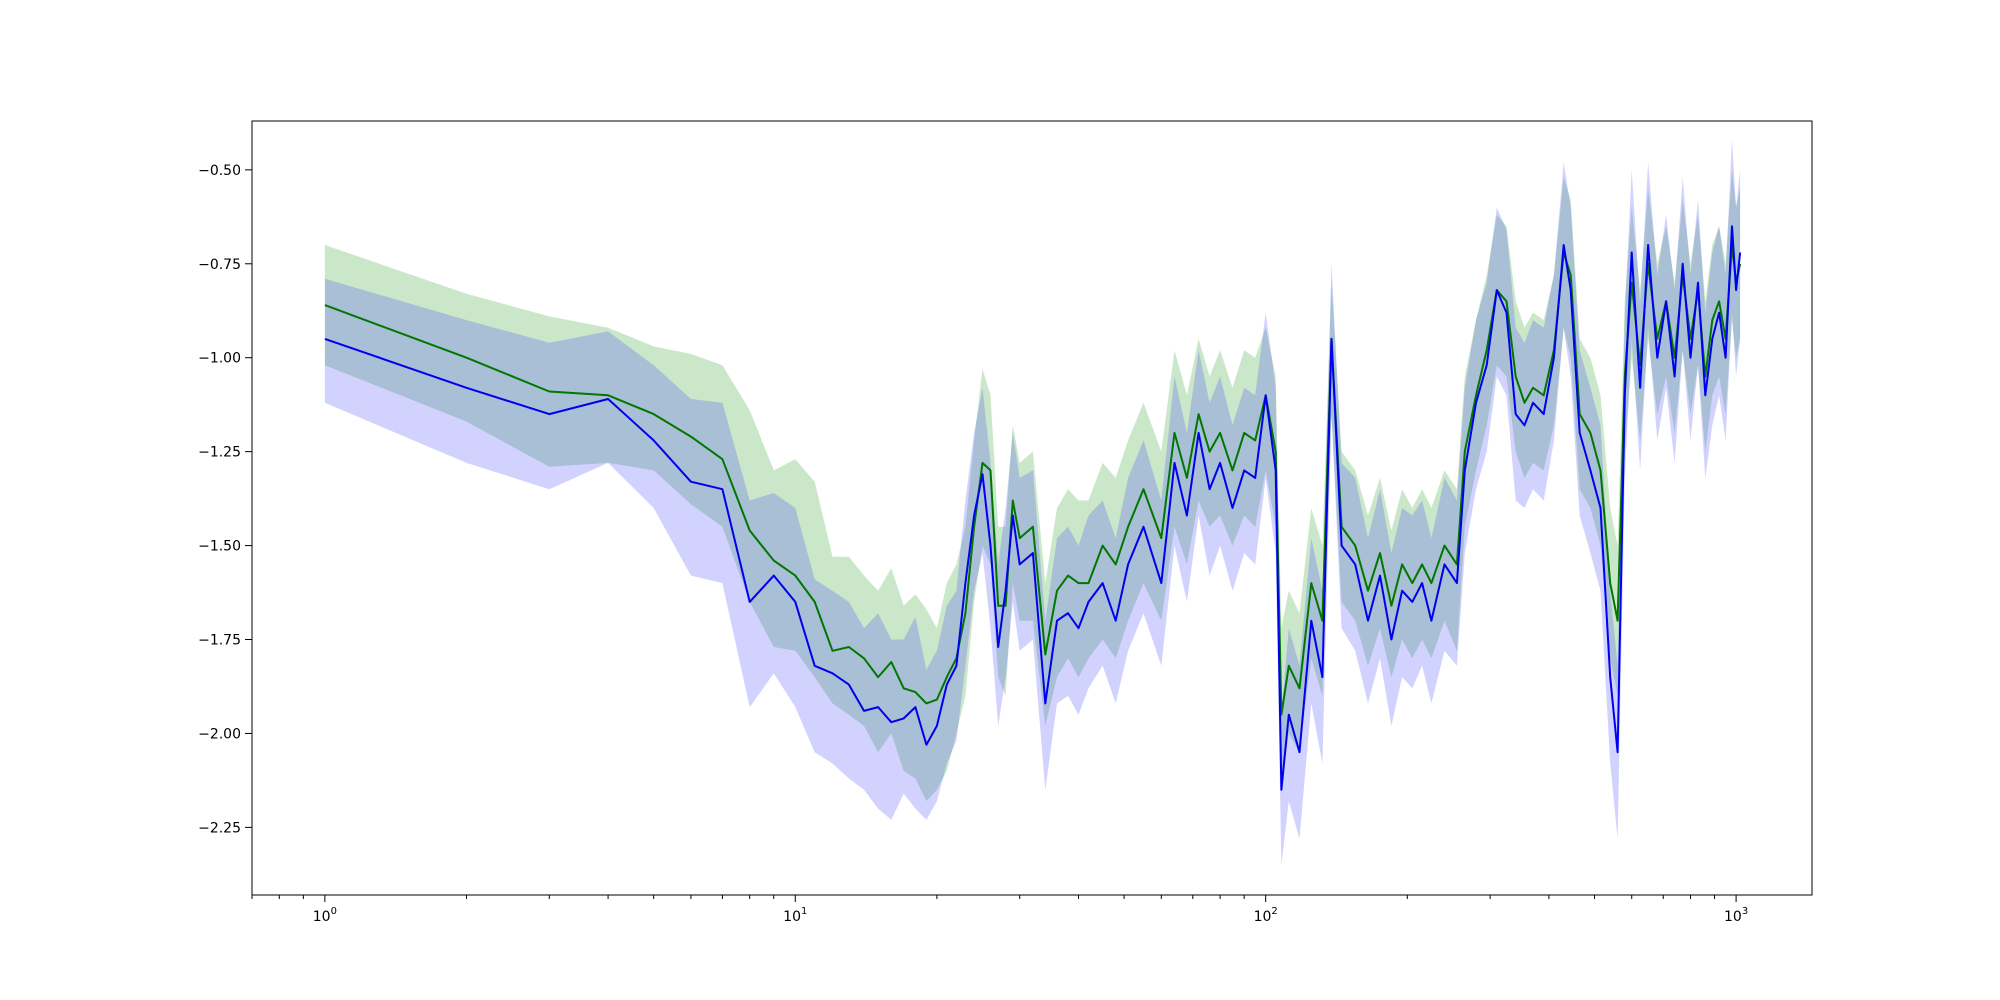 The width and height of the screenshot is (2000, 1000). I want to click on x-tick-label: 10², so click(1266, 915).